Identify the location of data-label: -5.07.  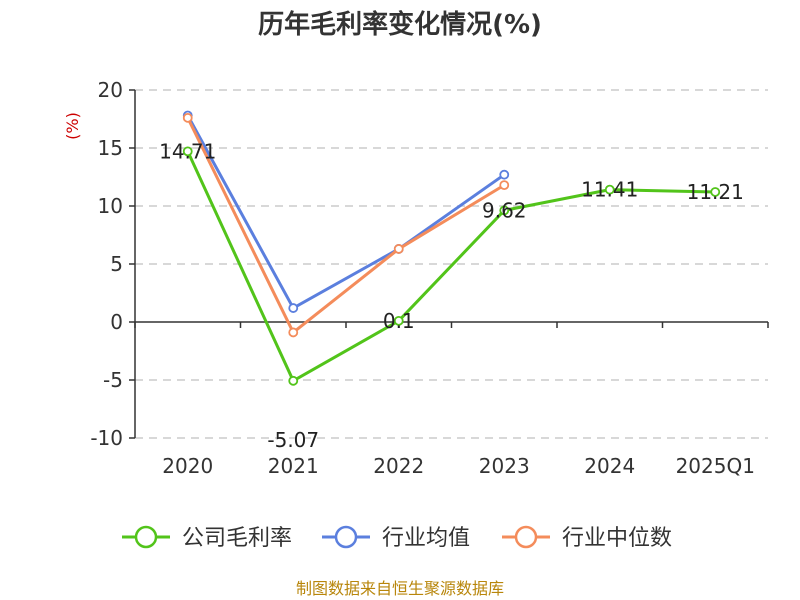
(293, 440).